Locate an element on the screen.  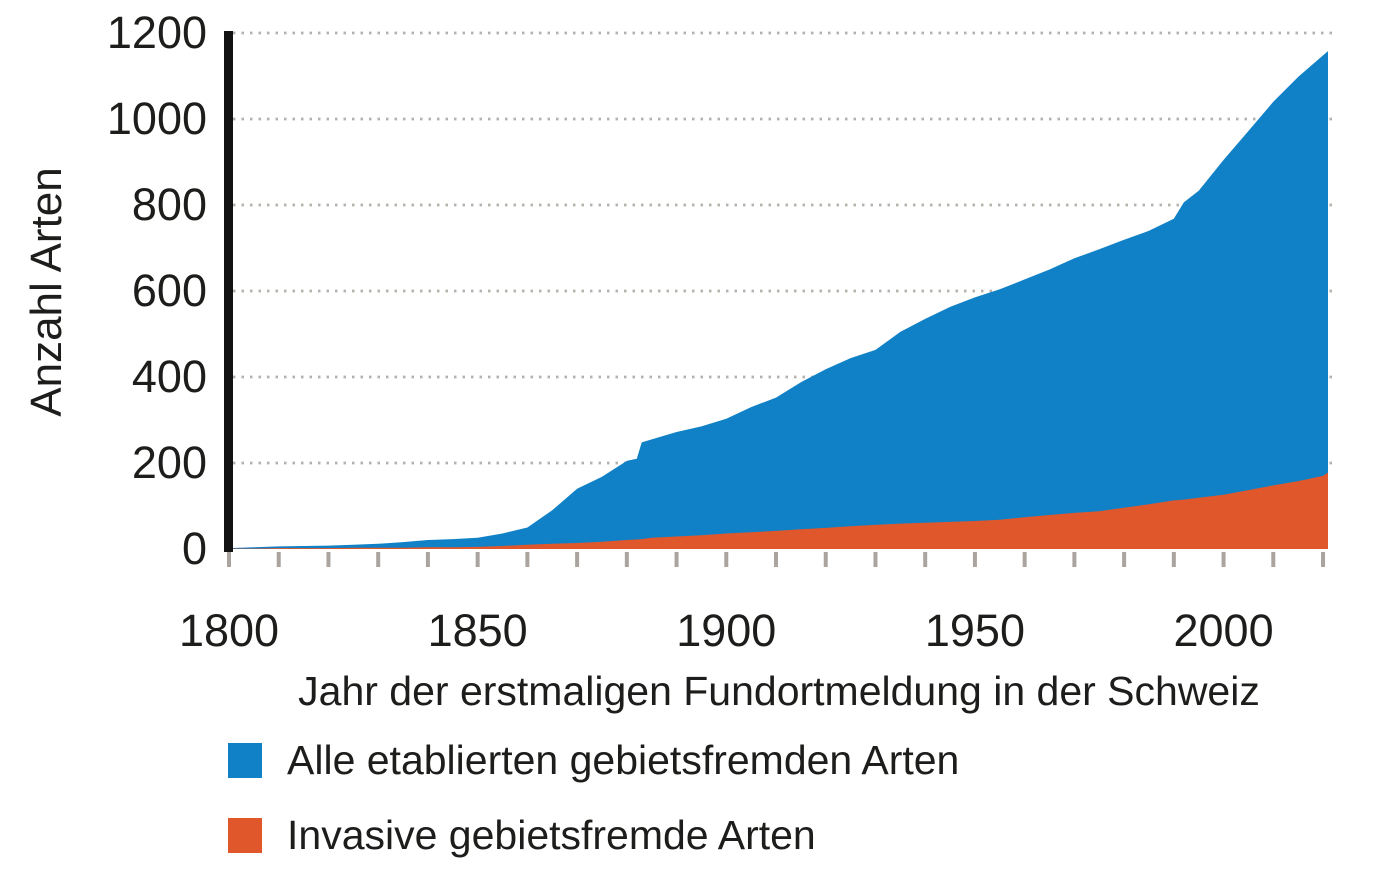
x-tick-label: 1800 is located at coordinates (229, 630).